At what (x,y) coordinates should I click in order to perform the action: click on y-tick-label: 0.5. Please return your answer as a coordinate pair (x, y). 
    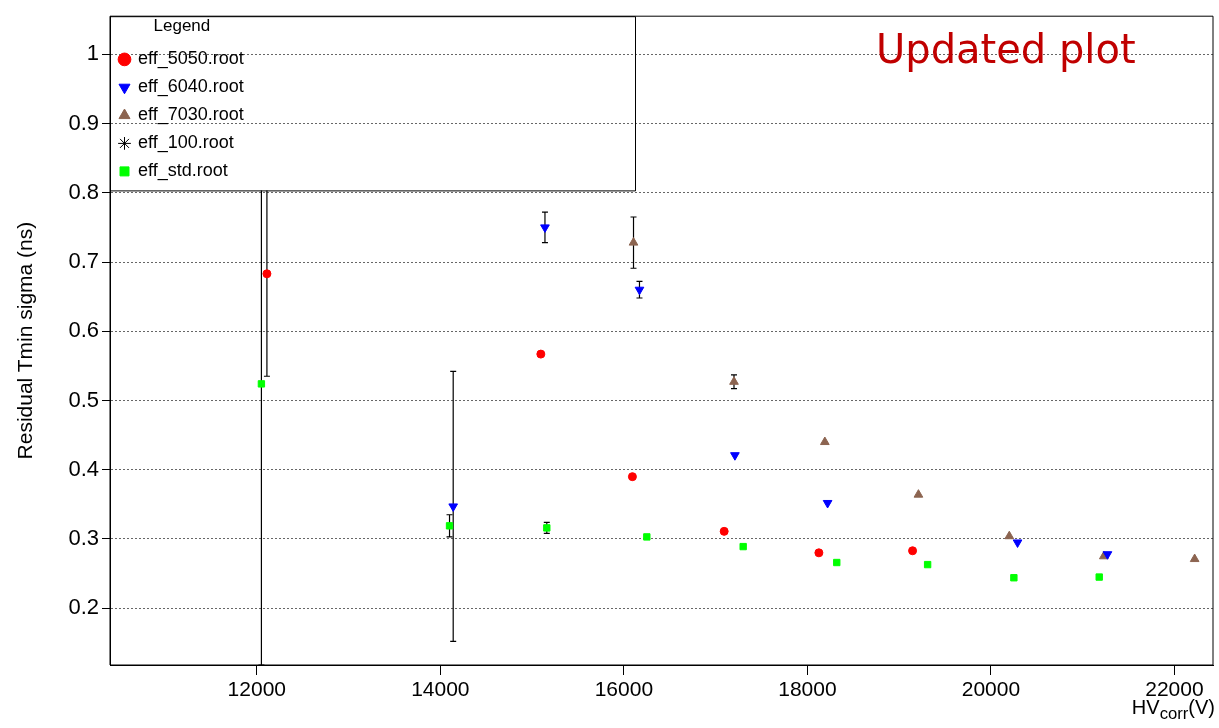
    Looking at the image, I should click on (83, 399).